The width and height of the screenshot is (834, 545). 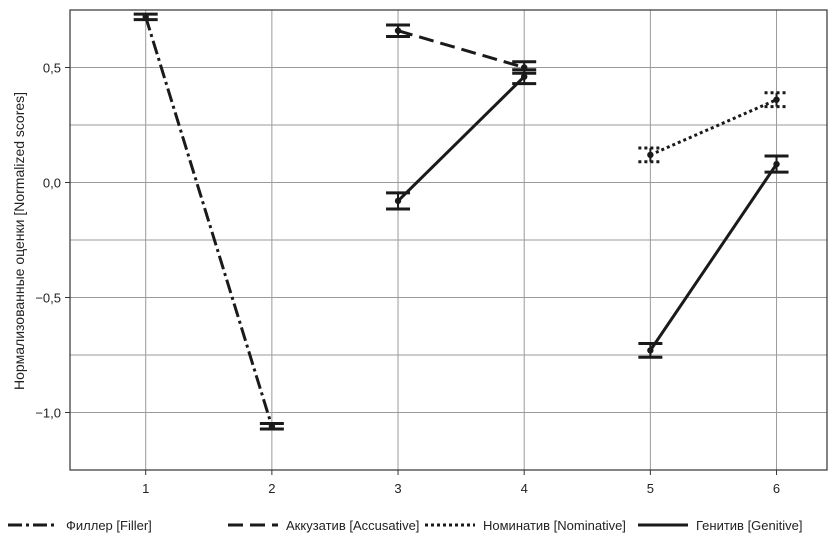 What do you see at coordinates (650, 488) in the screenshot?
I see `x-tick-label: 5` at bounding box center [650, 488].